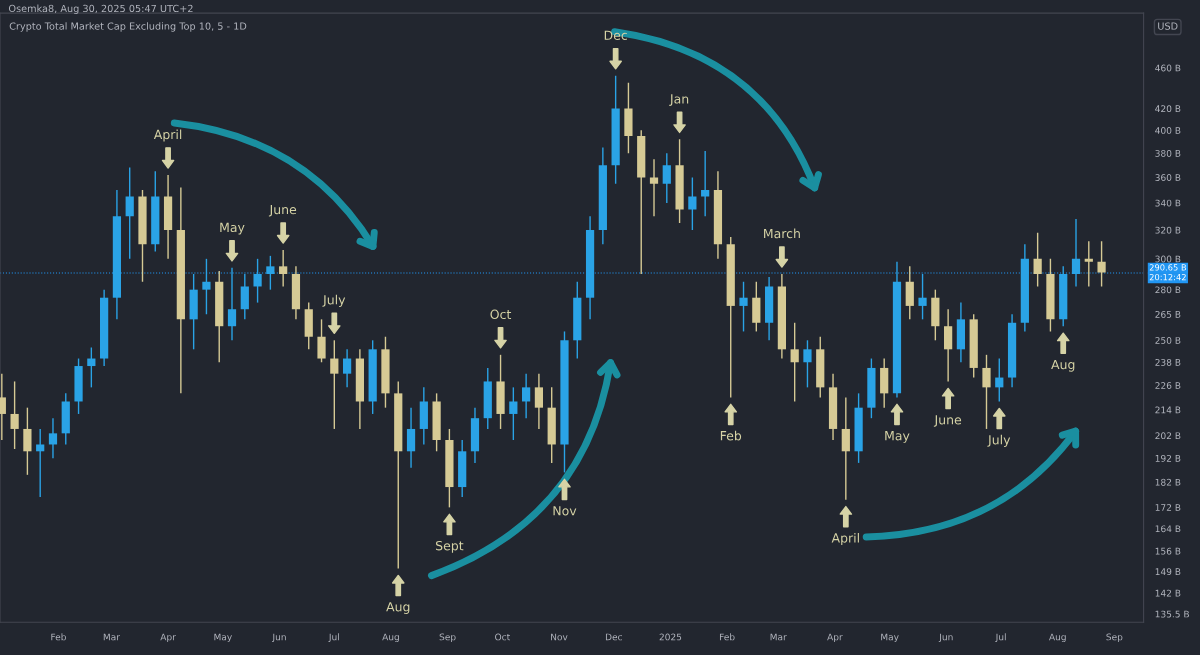 The image size is (1200, 655). What do you see at coordinates (1168, 340) in the screenshot?
I see `y-tick-label: 250 B` at bounding box center [1168, 340].